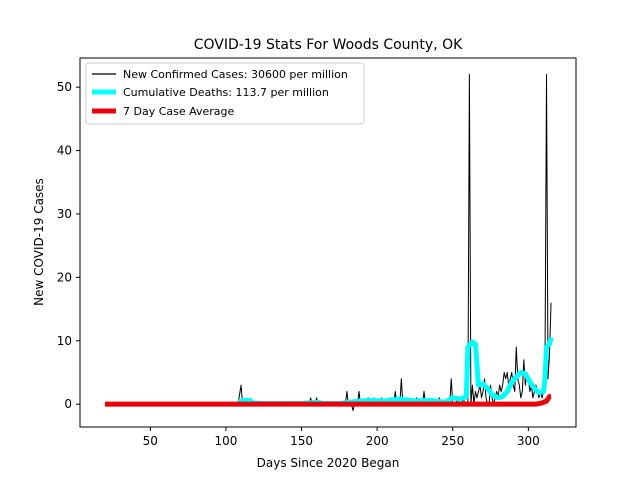 Image resolution: width=640 pixels, height=480 pixels. Describe the element at coordinates (225, 441) in the screenshot. I see `x-tick-label: 100` at that location.